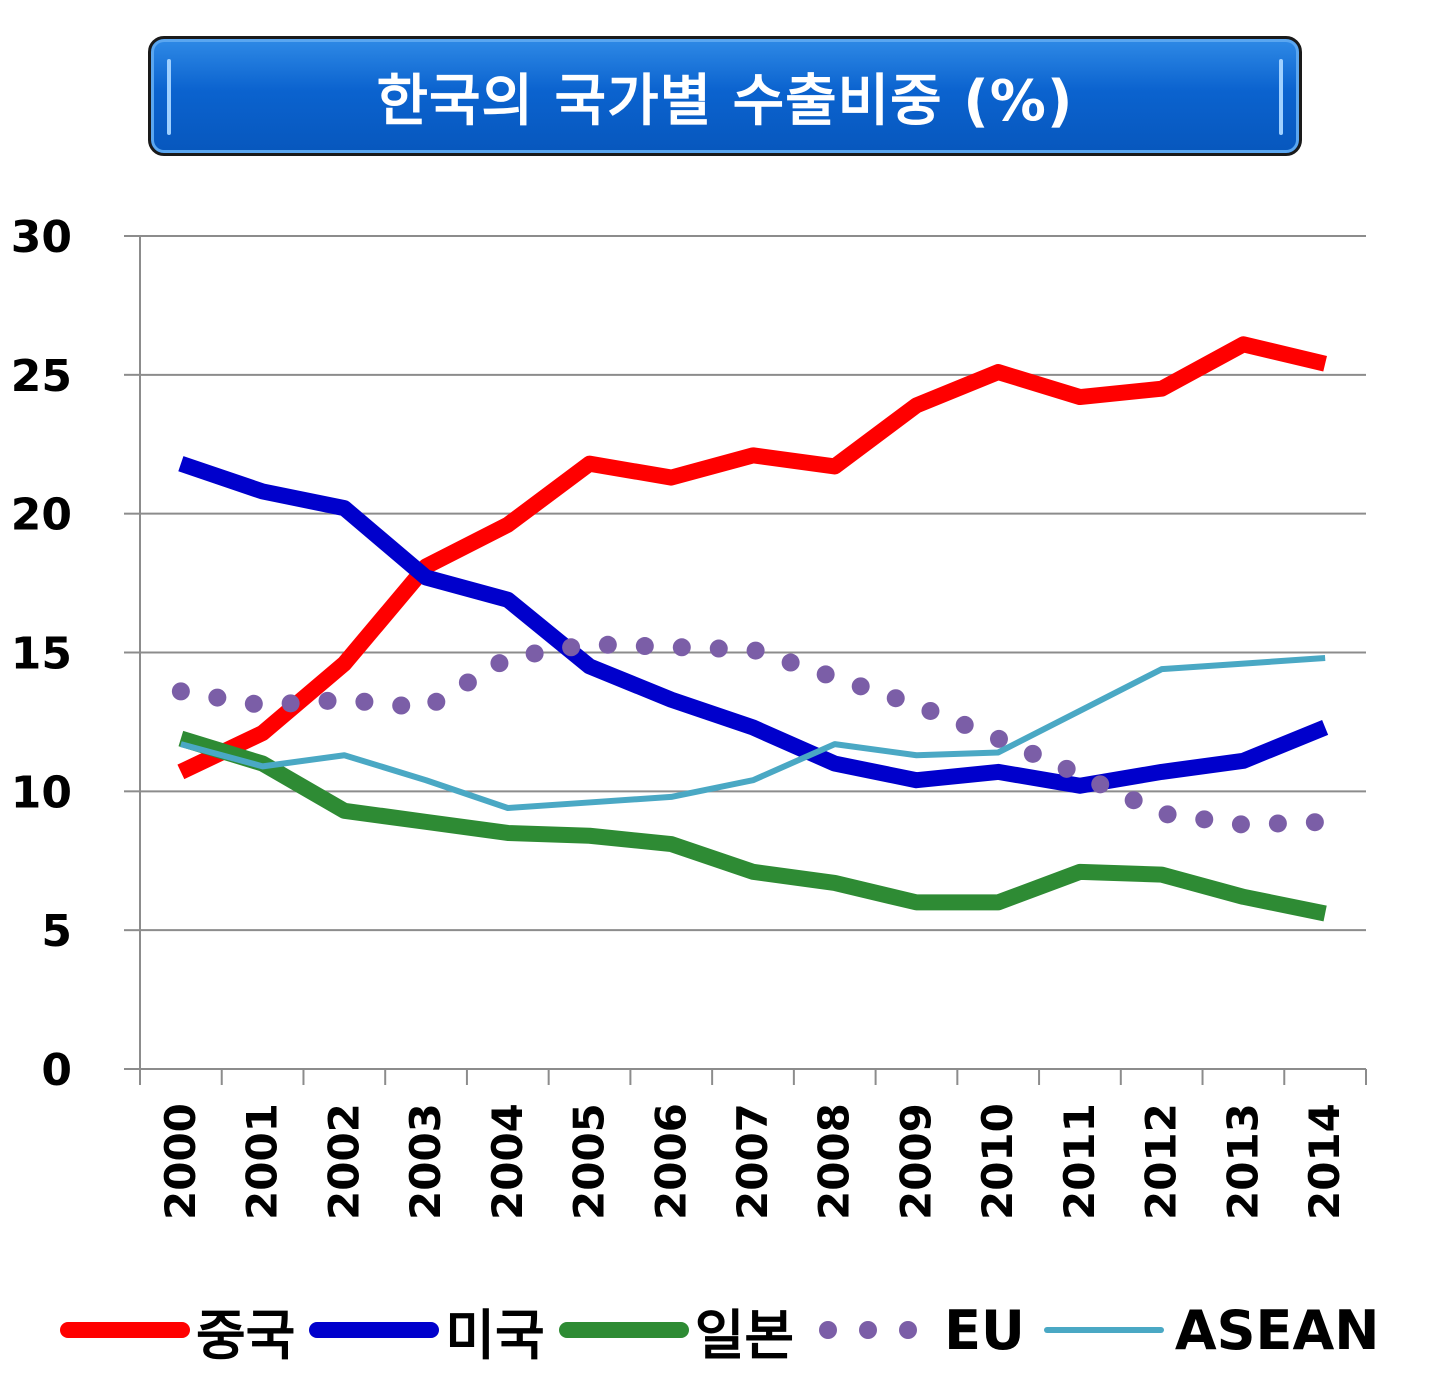  What do you see at coordinates (589, 1161) in the screenshot?
I see `x-tick-label: 2005` at bounding box center [589, 1161].